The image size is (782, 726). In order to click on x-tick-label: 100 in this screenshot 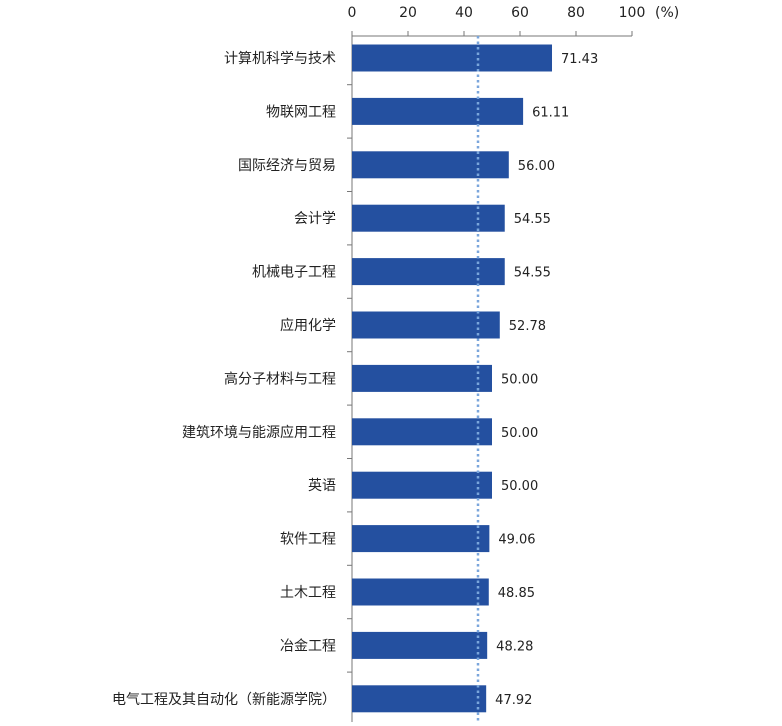, I will do `click(632, 13)`.